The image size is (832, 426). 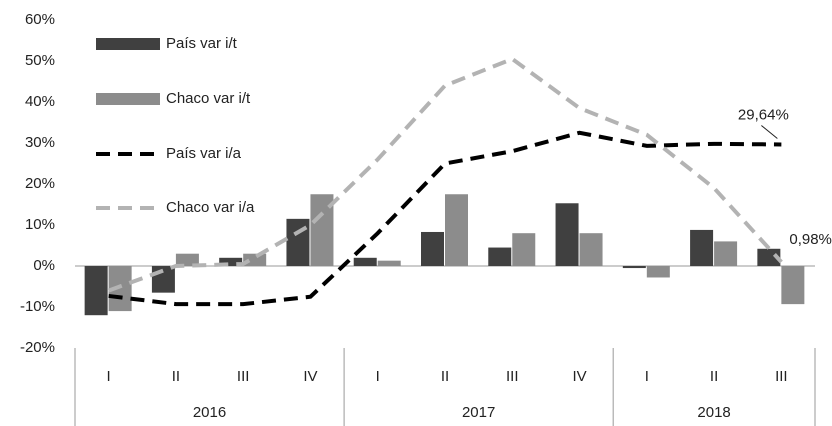 What do you see at coordinates (810, 239) in the screenshot?
I see `data-label: 0,98%` at bounding box center [810, 239].